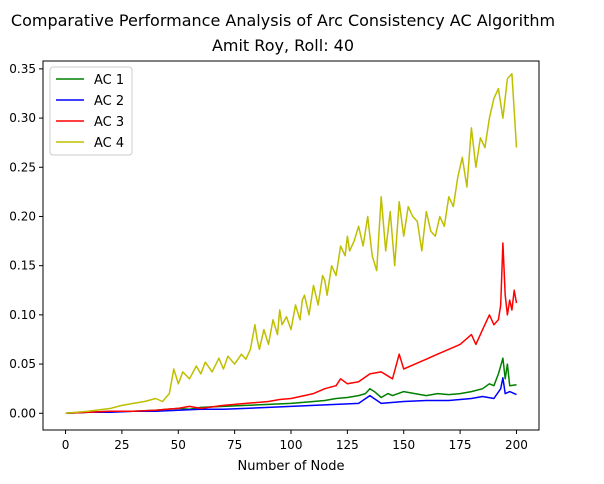  What do you see at coordinates (234, 445) in the screenshot?
I see `x-tick-label: 75` at bounding box center [234, 445].